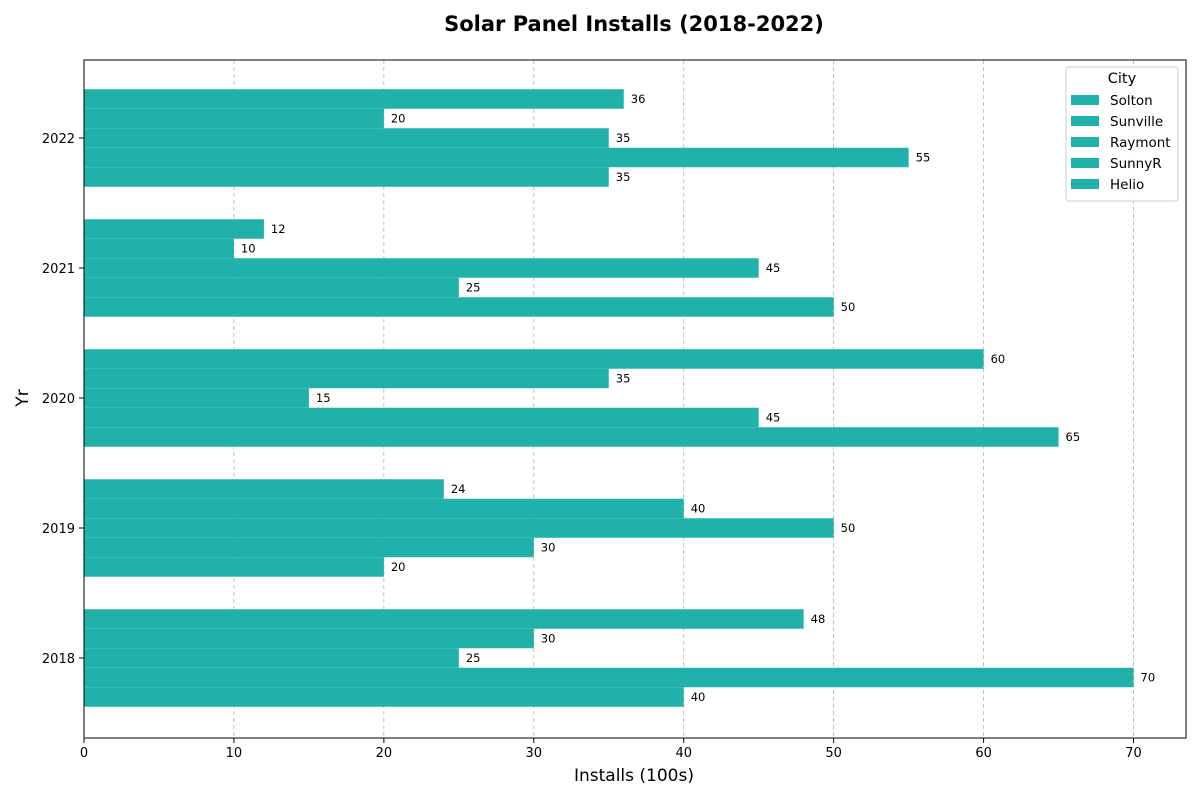  I want to click on bar-raymont-2018, so click(271, 658).